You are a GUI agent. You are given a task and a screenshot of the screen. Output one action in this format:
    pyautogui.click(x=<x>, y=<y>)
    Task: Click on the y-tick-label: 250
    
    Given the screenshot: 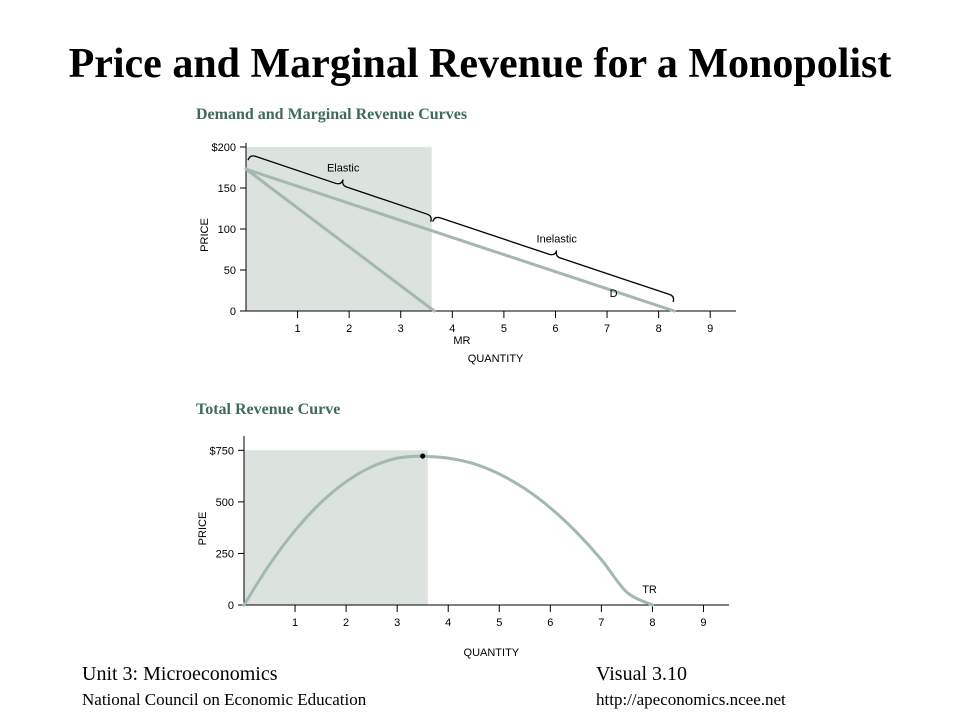 What is the action you would take?
    pyautogui.click(x=225, y=554)
    